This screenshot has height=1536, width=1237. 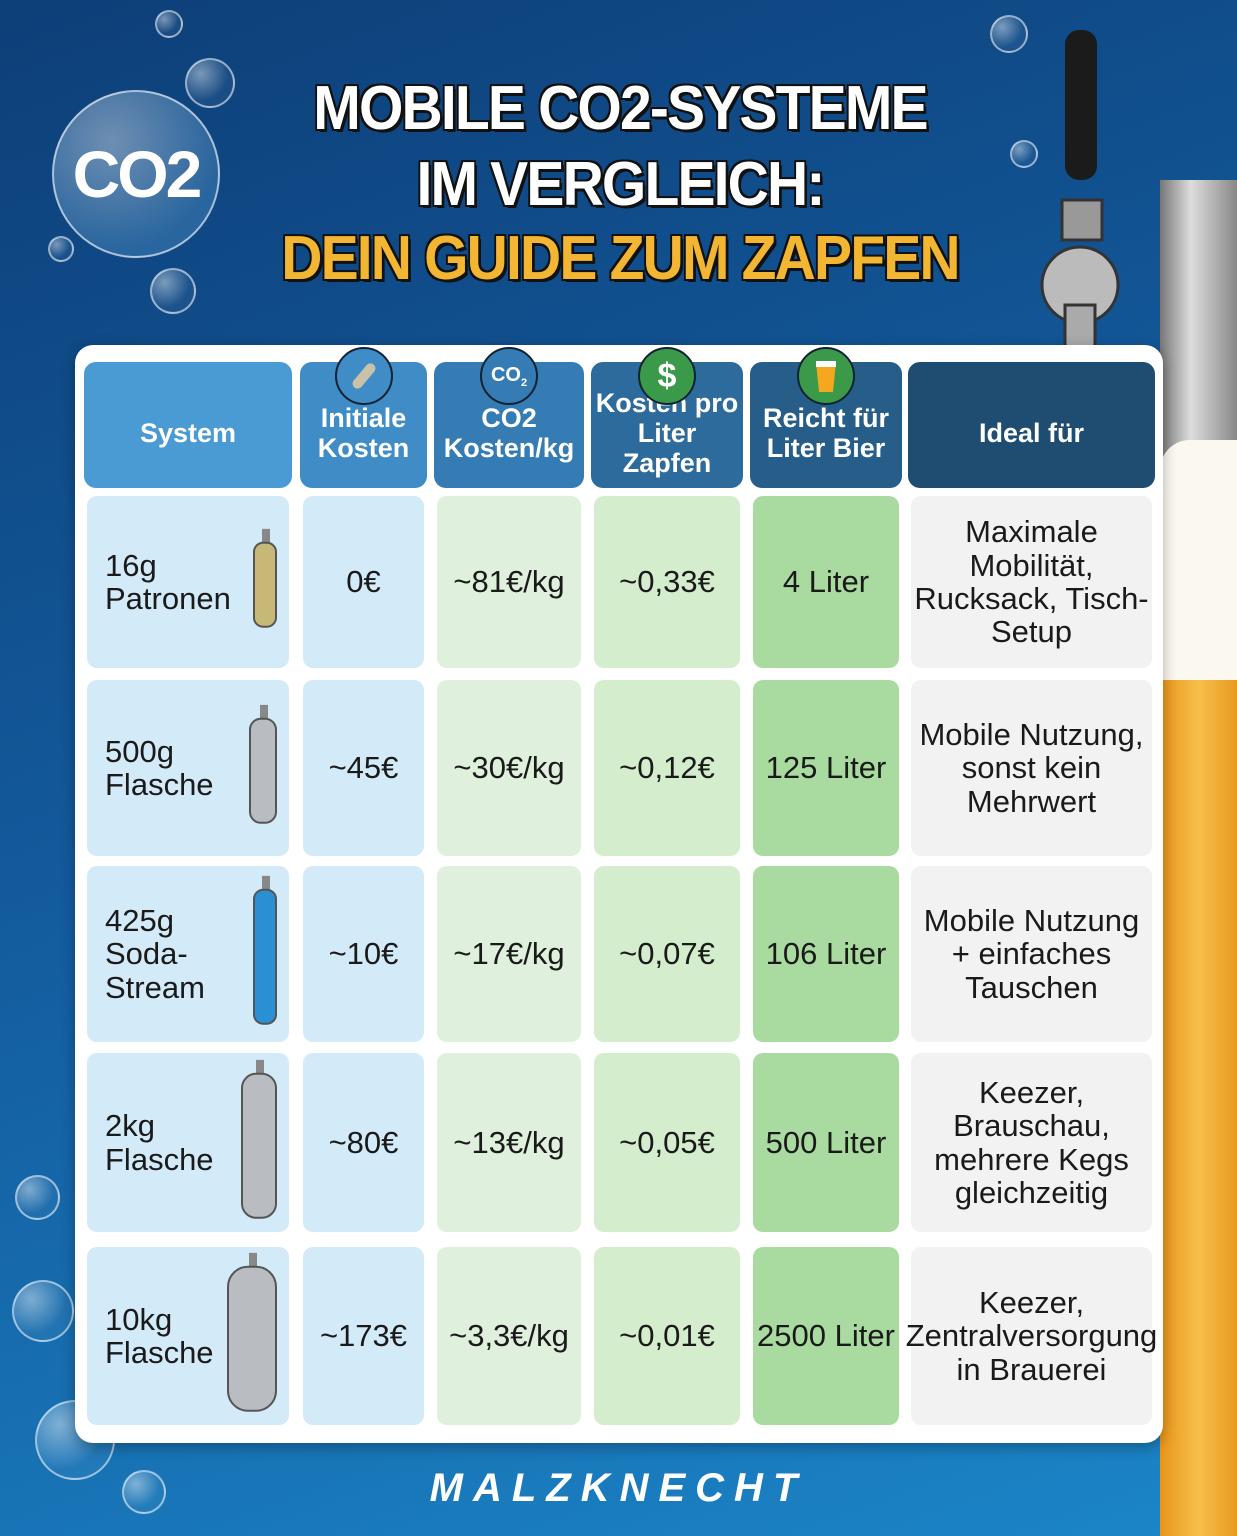 I want to click on initial-value: ~45€, so click(x=363, y=768).